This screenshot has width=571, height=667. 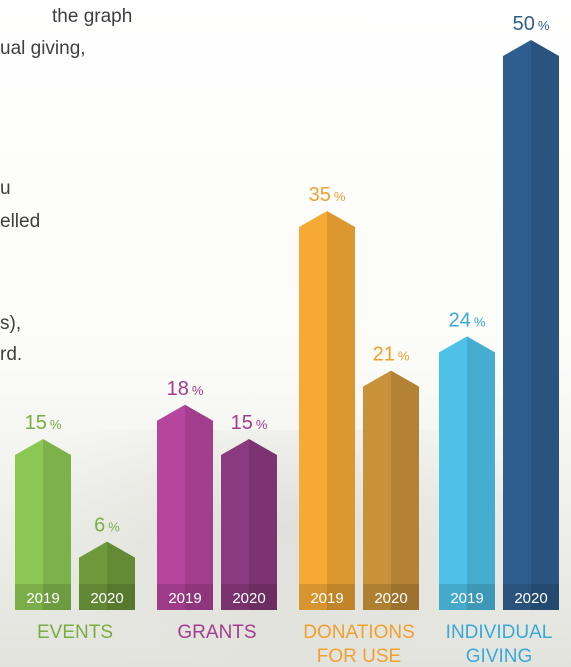 What do you see at coordinates (359, 656) in the screenshot?
I see `category-label-donations-for-use: FOR USE` at bounding box center [359, 656].